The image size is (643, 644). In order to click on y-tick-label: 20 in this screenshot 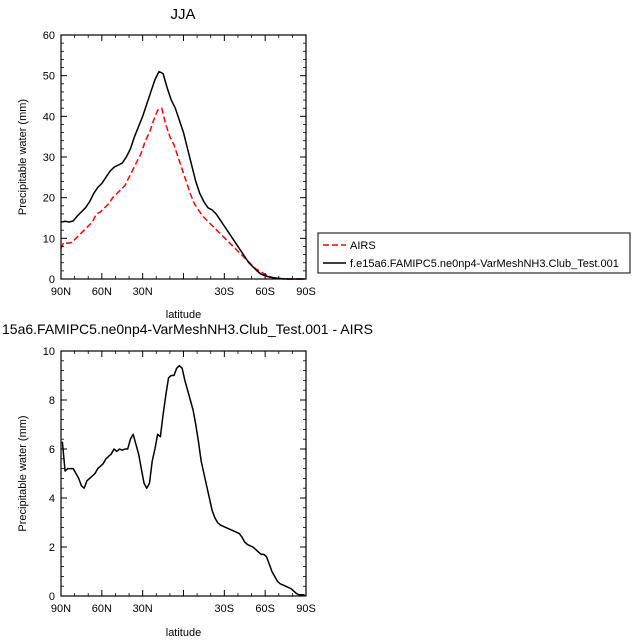, I will do `click(49, 199)`.